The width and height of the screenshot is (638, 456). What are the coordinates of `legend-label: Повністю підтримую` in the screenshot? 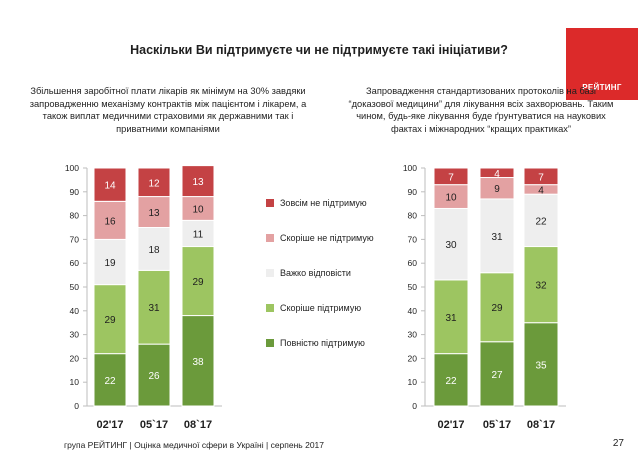 It's located at (322, 343).